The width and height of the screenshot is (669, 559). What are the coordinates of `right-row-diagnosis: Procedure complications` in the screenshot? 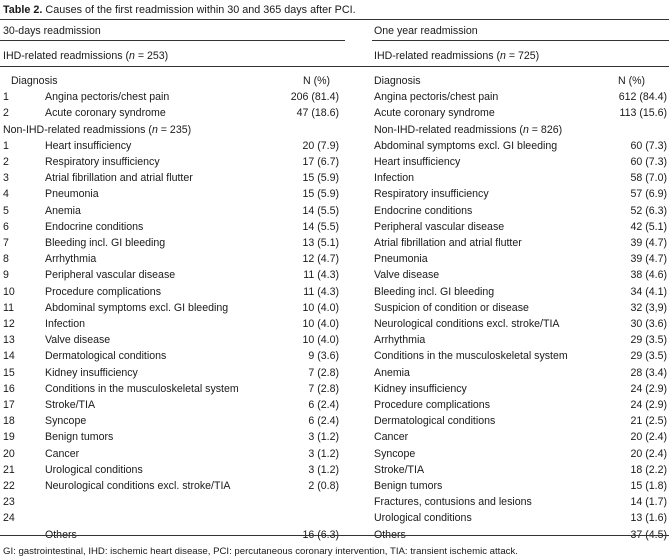 It's located at (432, 405).